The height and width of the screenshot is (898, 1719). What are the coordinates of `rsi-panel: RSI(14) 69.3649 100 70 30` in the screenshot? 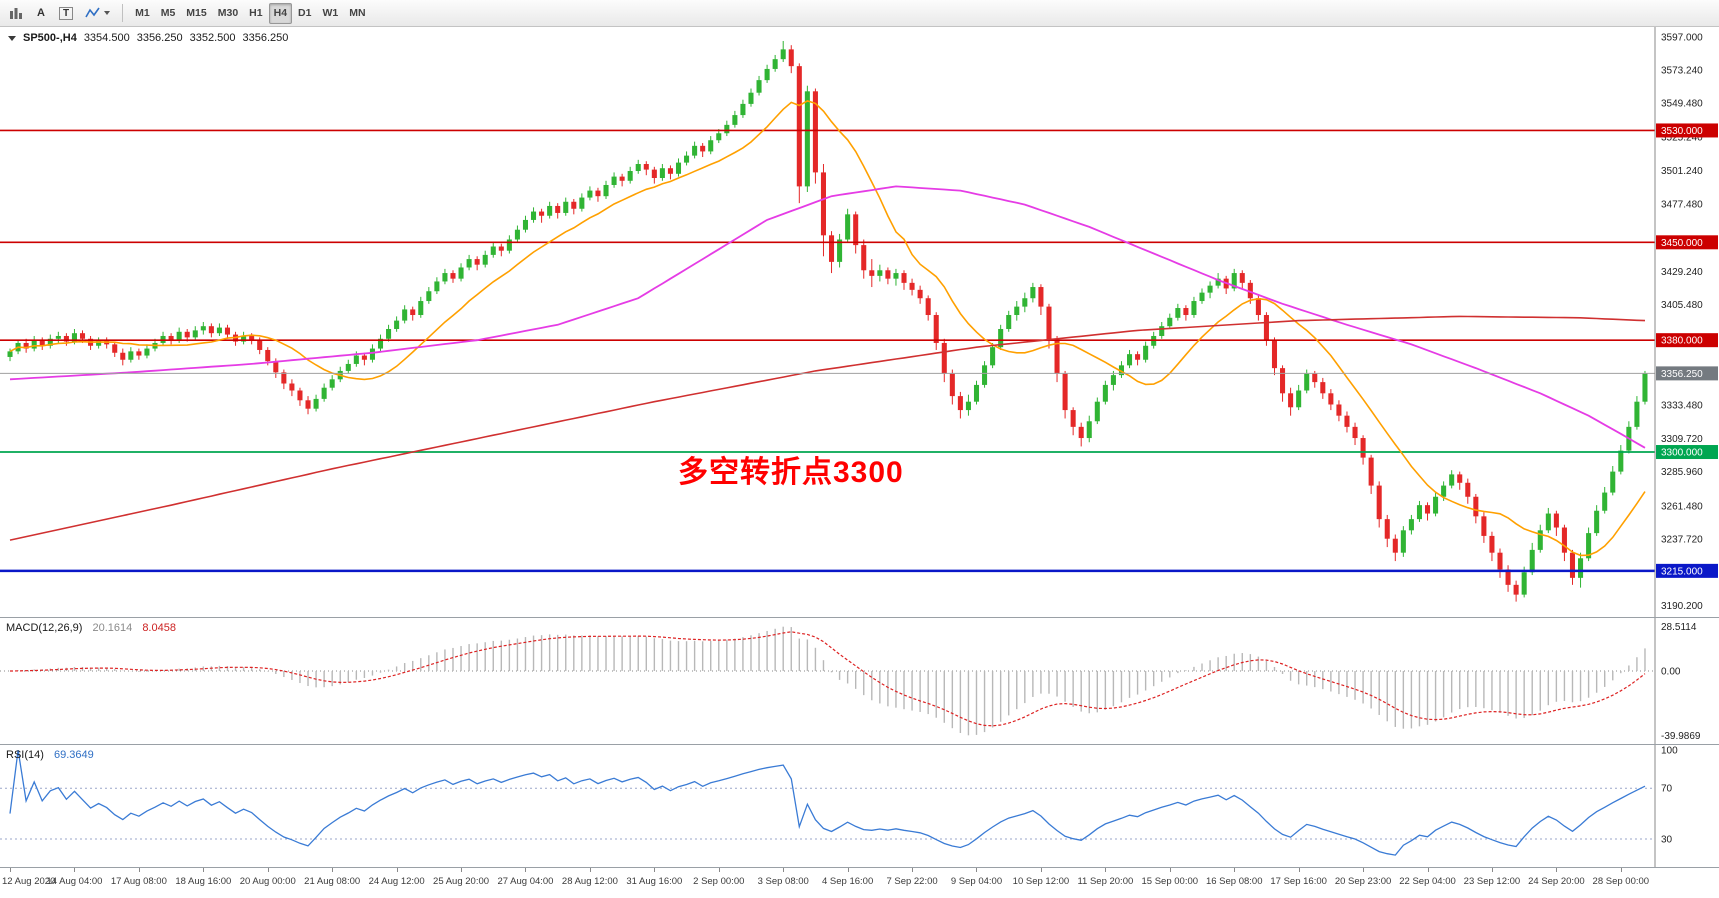 It's located at (859, 805).